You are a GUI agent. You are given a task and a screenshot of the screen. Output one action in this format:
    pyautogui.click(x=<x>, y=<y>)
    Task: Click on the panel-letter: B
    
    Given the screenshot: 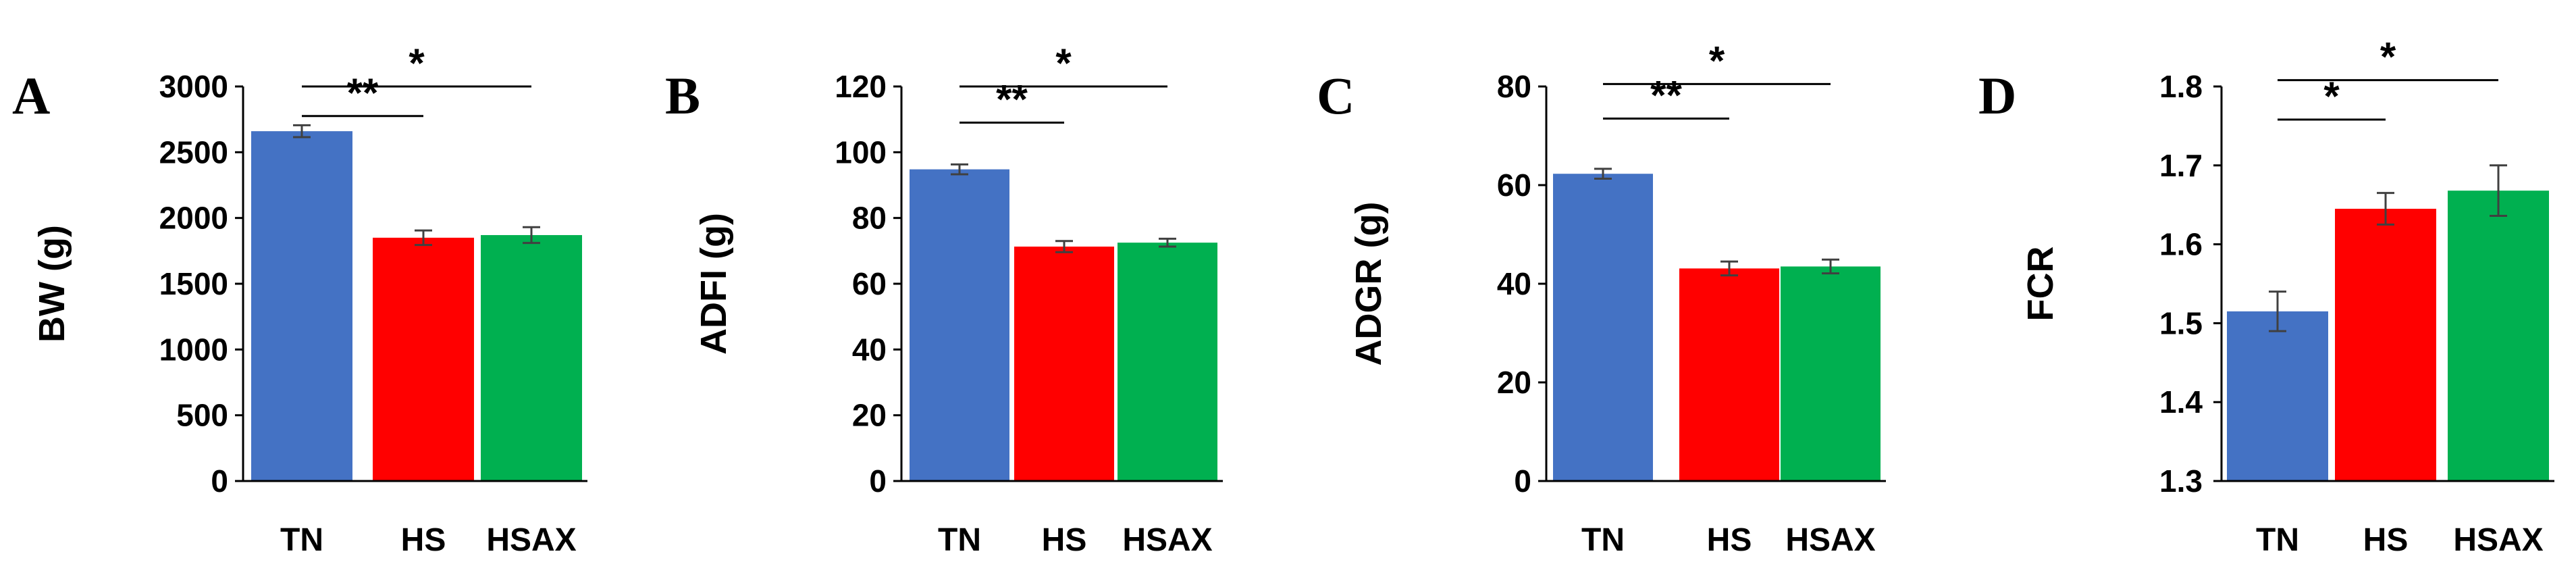 What is the action you would take?
    pyautogui.click(x=682, y=95)
    